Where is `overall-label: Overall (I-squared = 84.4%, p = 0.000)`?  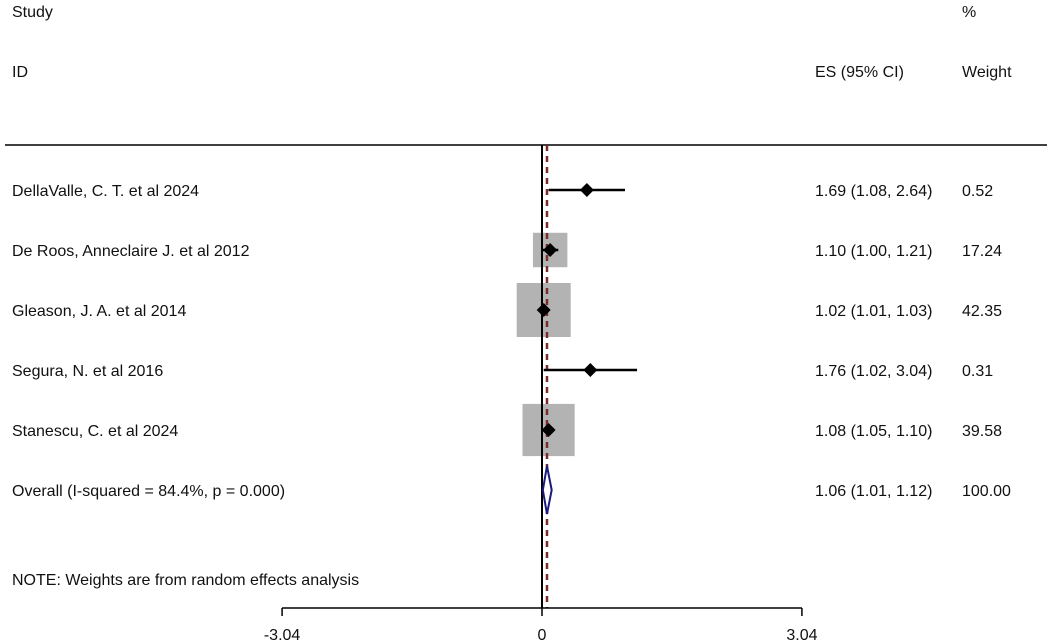
overall-label: Overall (I-squared = 84.4%, p = 0.000) is located at coordinates (148, 491).